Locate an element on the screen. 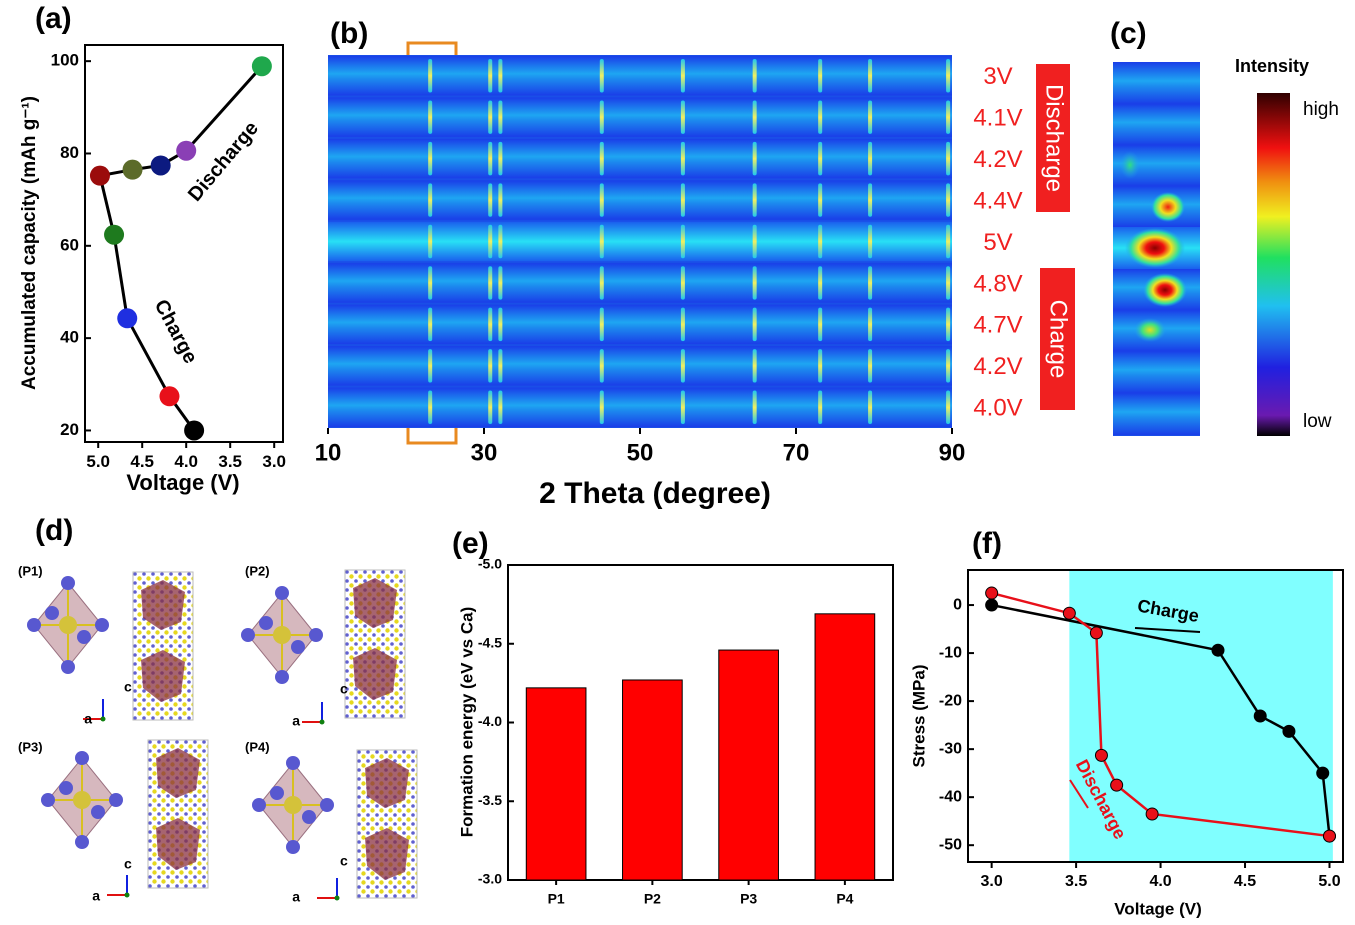 The image size is (1355, 925). y-tick-label: -3.5 is located at coordinates (490, 800).